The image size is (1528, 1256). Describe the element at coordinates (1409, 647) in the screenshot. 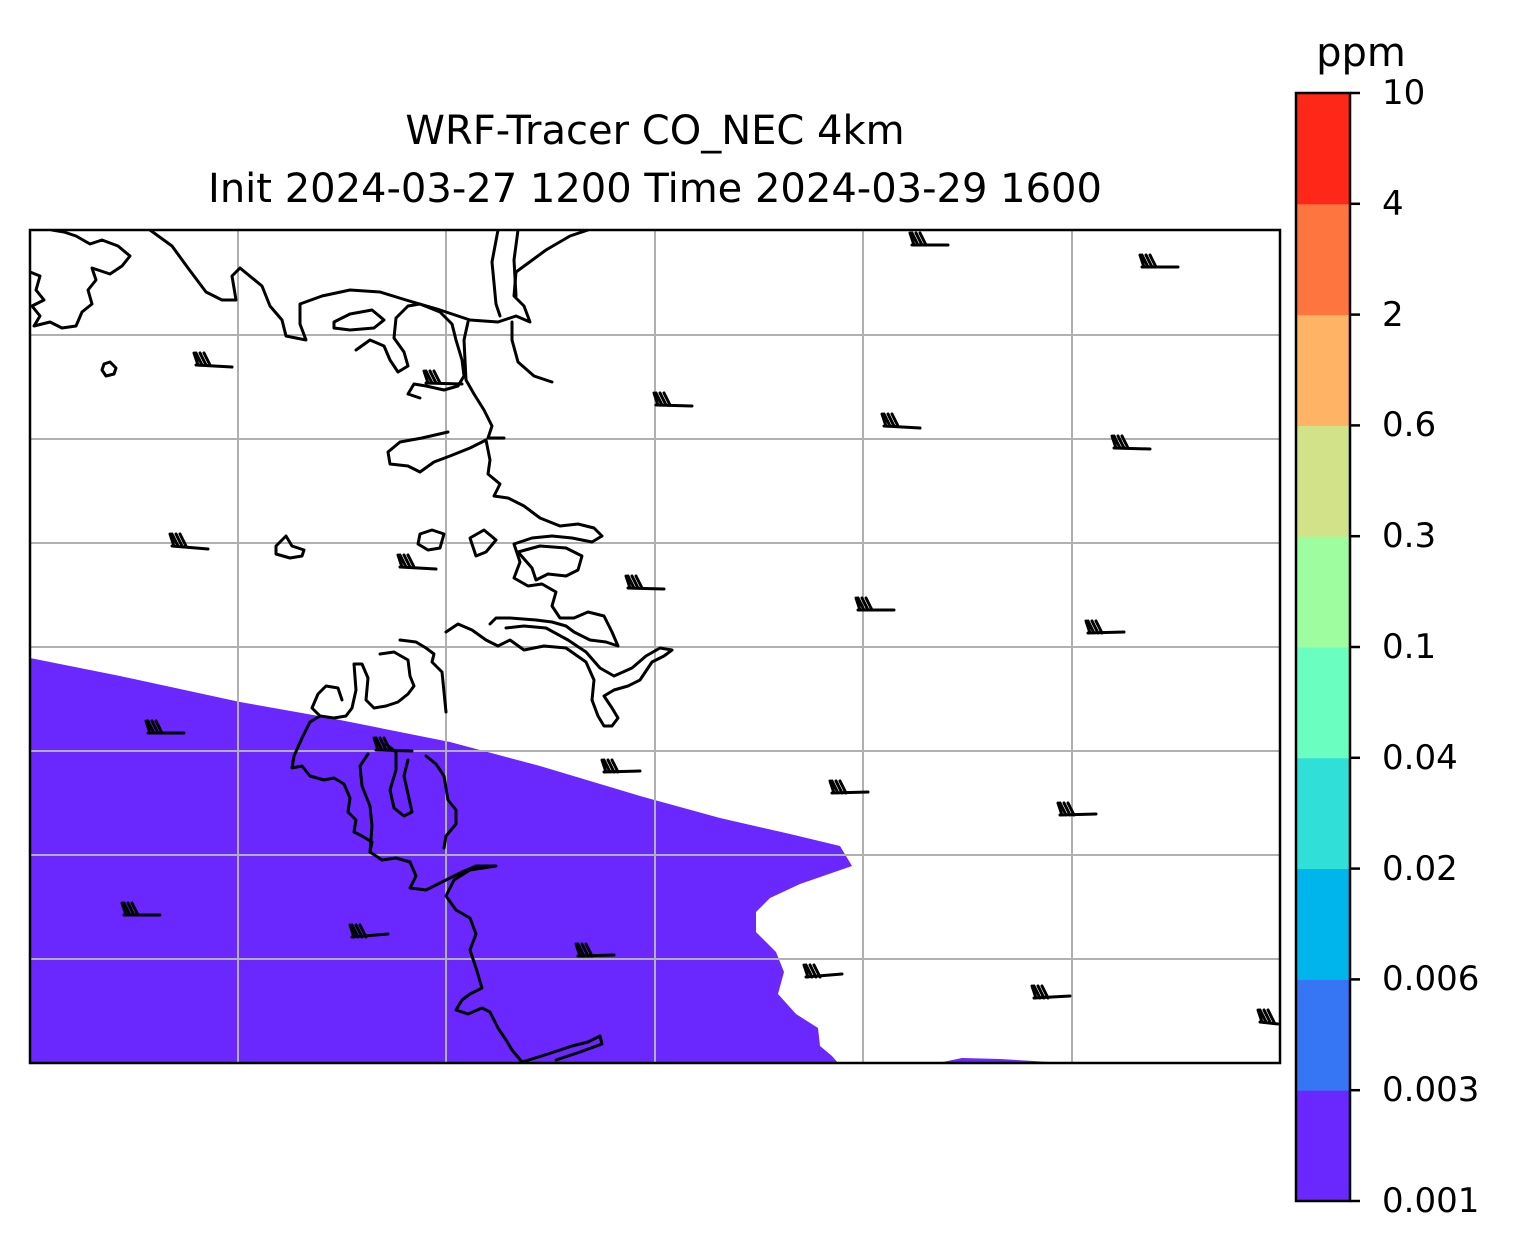

I see `colorbar-tick-label: 0.1` at that location.